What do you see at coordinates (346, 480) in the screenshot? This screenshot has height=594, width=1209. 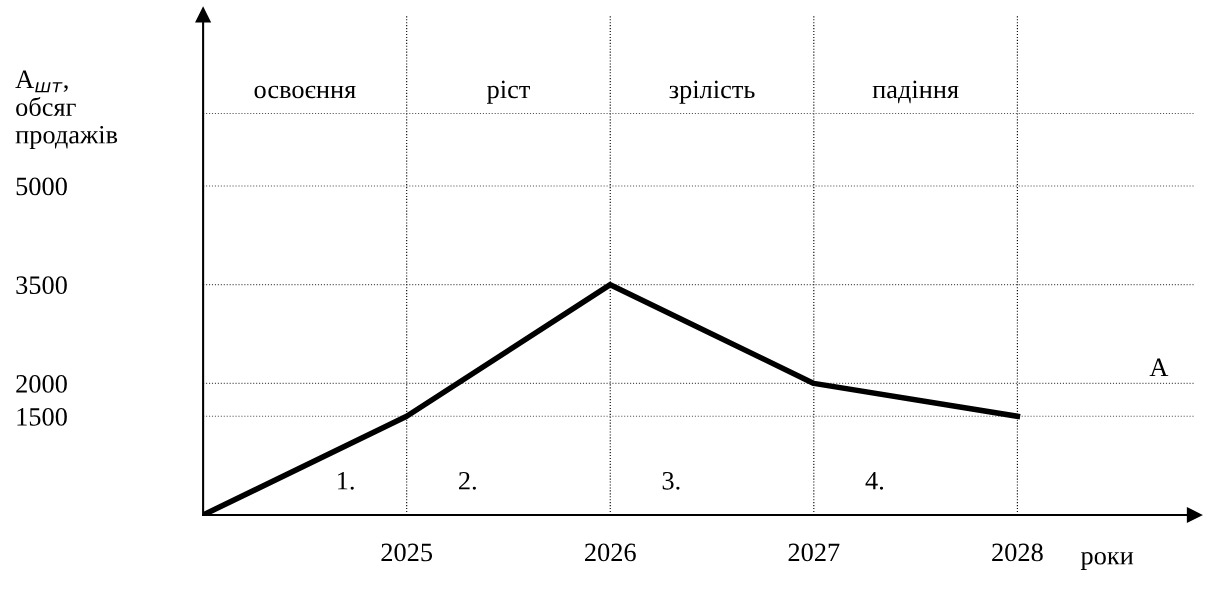 I see `annotation: 1.` at bounding box center [346, 480].